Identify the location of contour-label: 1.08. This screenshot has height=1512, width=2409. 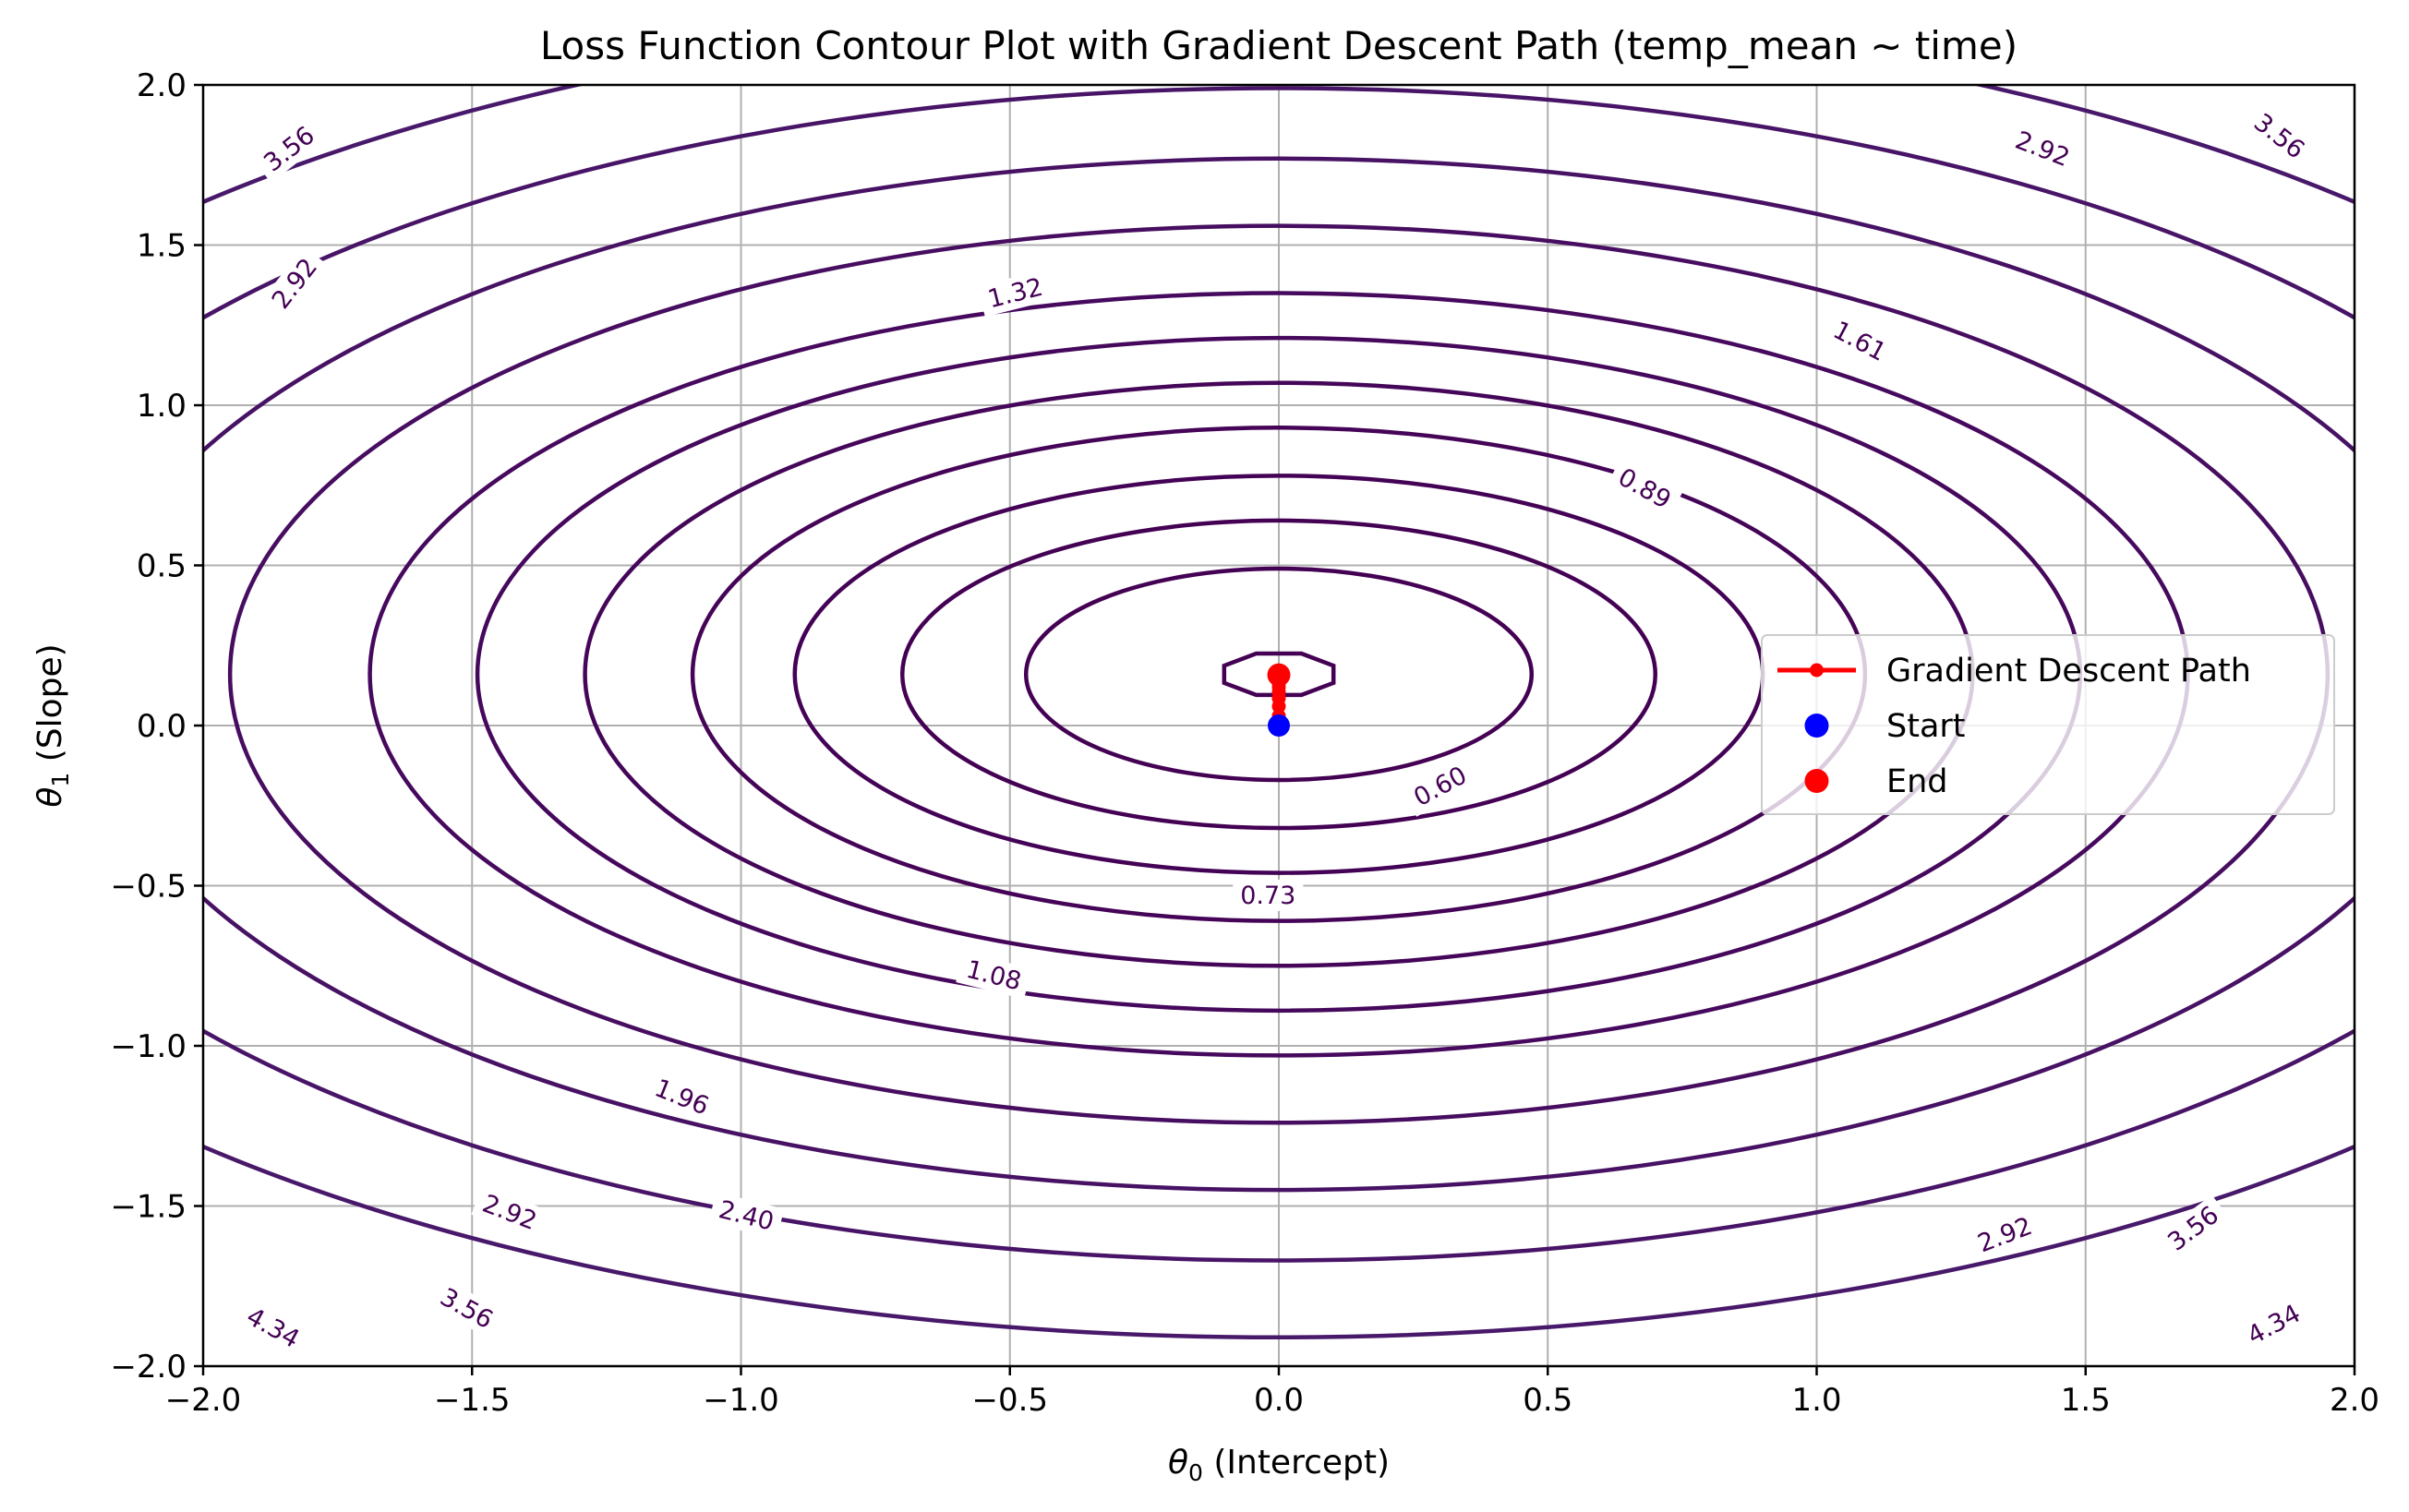
(994, 976).